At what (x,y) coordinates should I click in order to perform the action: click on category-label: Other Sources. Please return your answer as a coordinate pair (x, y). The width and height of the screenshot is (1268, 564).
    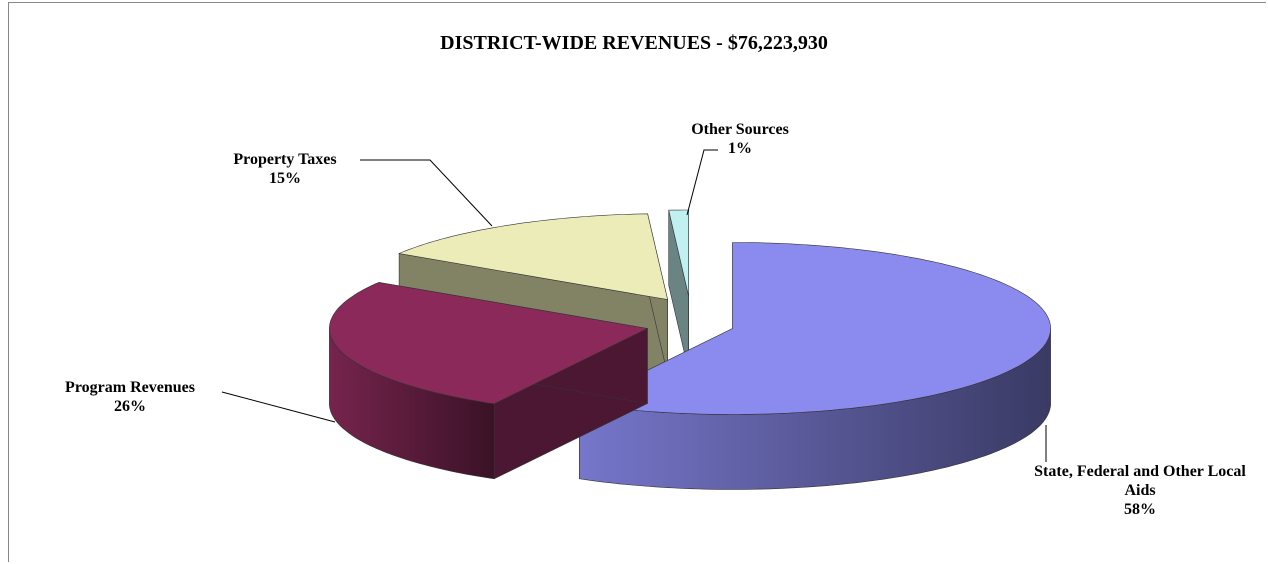
    Looking at the image, I should click on (740, 129).